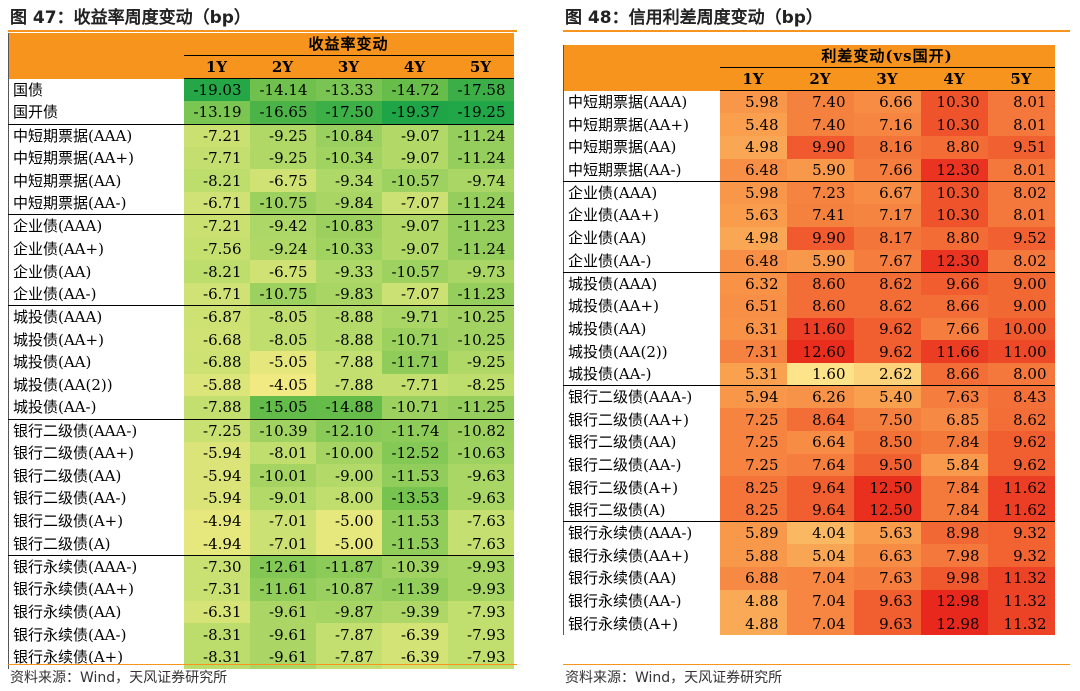 This screenshot has height=691, width=1080. Describe the element at coordinates (641, 351) in the screenshot. I see `row-label: 城投债(AA(2))` at that location.